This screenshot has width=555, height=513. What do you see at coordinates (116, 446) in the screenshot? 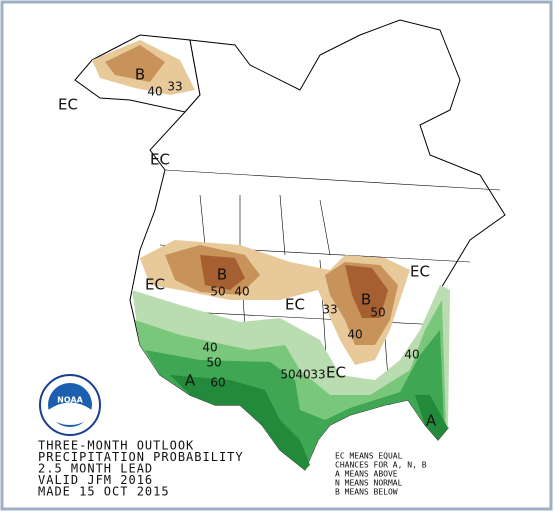
I see `outlook-line: THREE-MONTH OUTLOOK` at bounding box center [116, 446].